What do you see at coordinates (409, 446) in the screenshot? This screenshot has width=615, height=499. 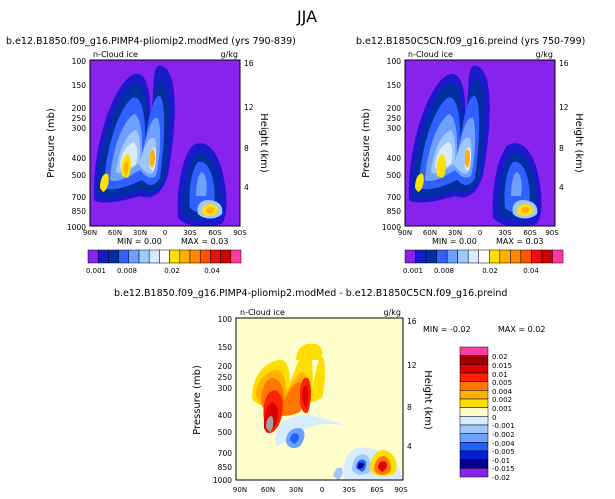 I see `y2-tick: 4` at bounding box center [409, 446].